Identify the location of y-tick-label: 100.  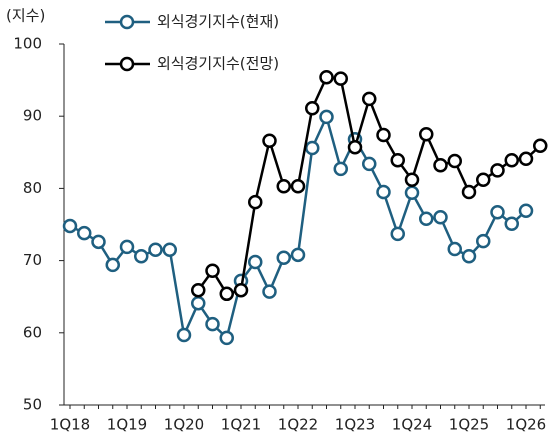
(27, 44).